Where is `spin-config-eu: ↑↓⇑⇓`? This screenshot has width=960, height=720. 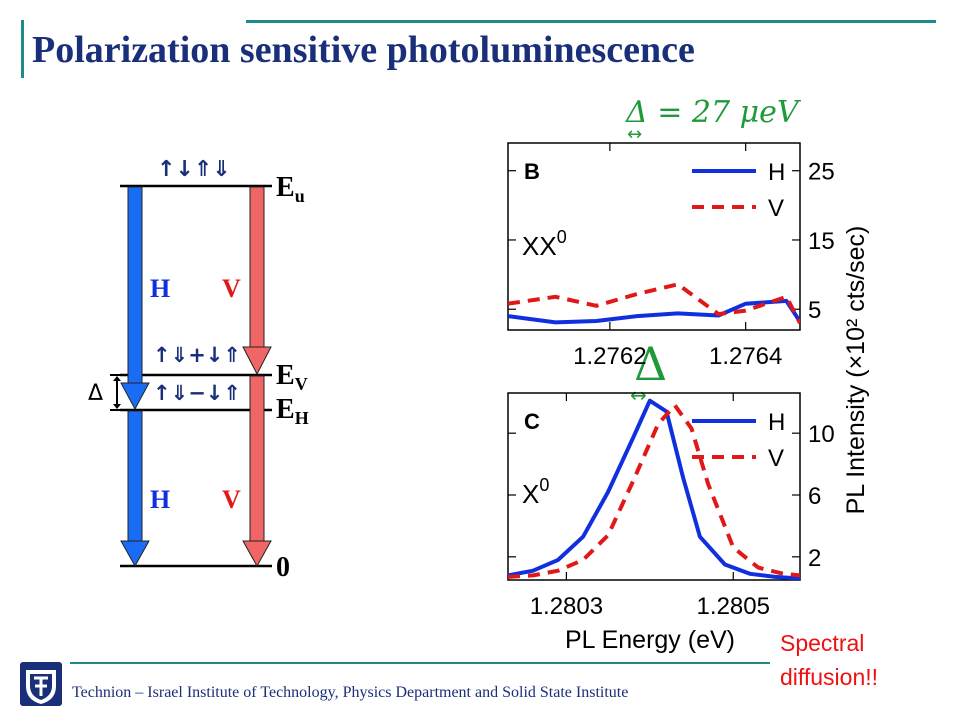
spin-config-eu: ↑↓⇑⇓ is located at coordinates (194, 169).